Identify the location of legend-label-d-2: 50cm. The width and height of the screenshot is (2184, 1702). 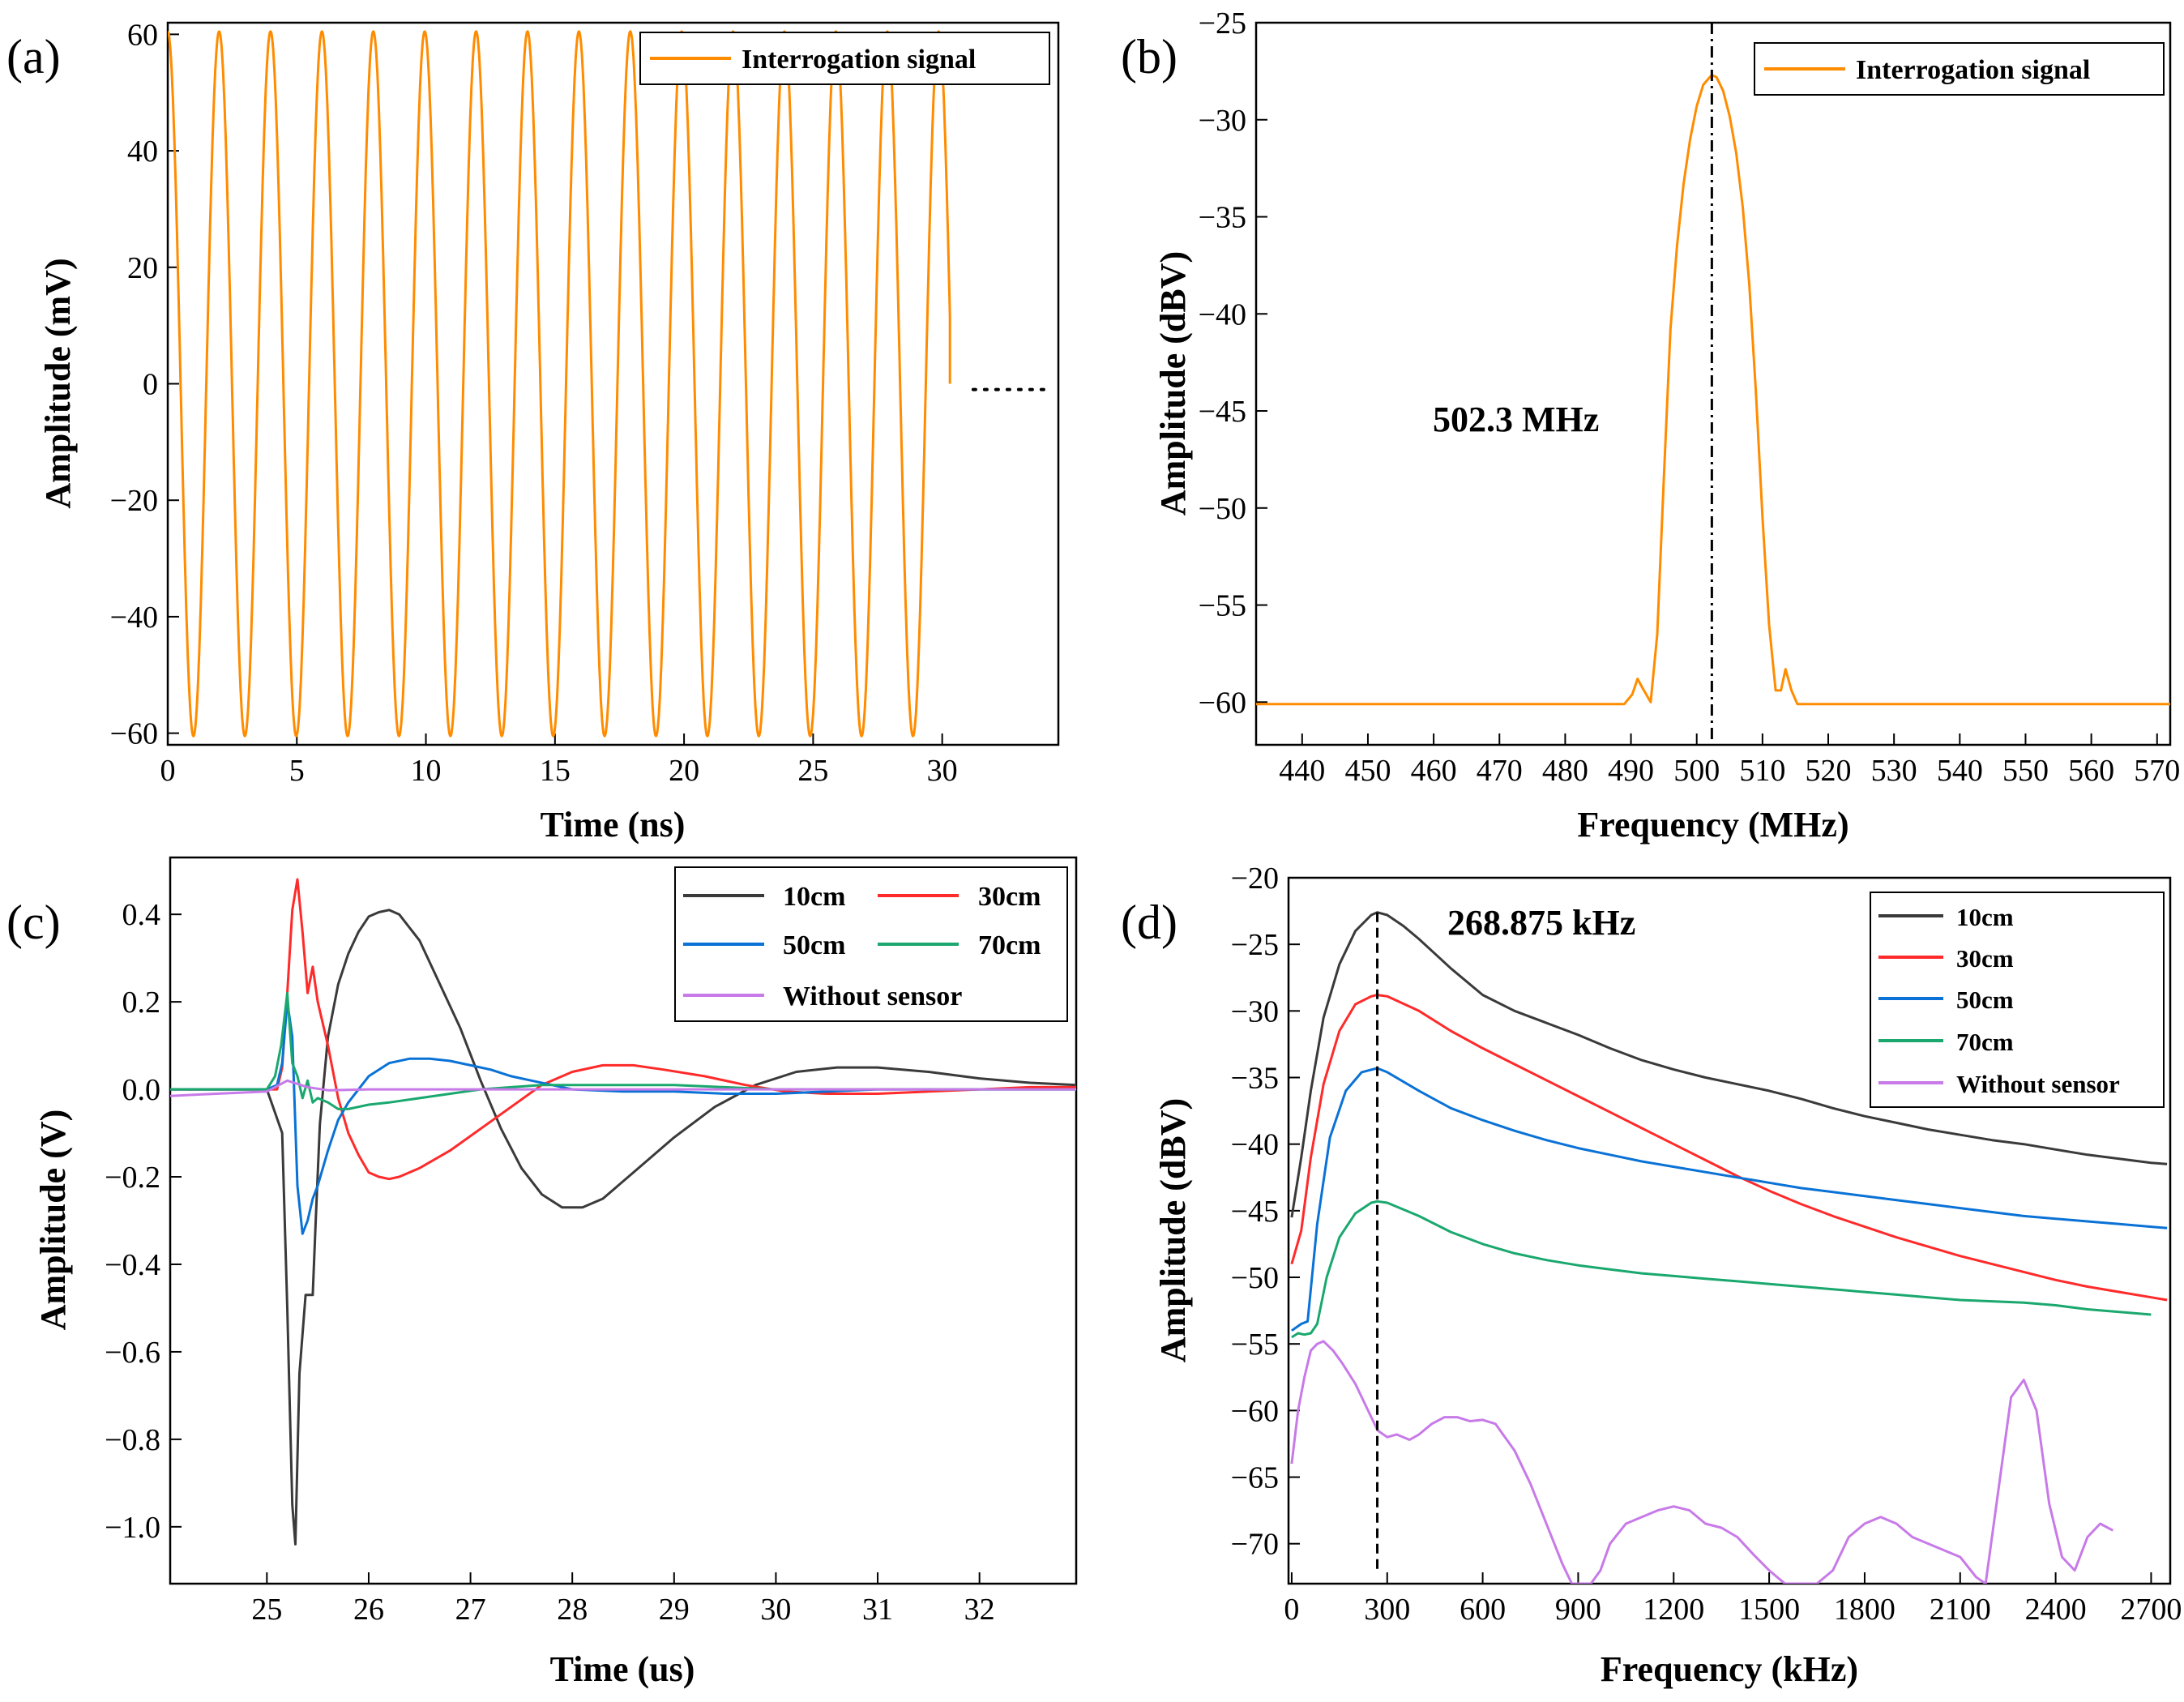
(1985, 1000).